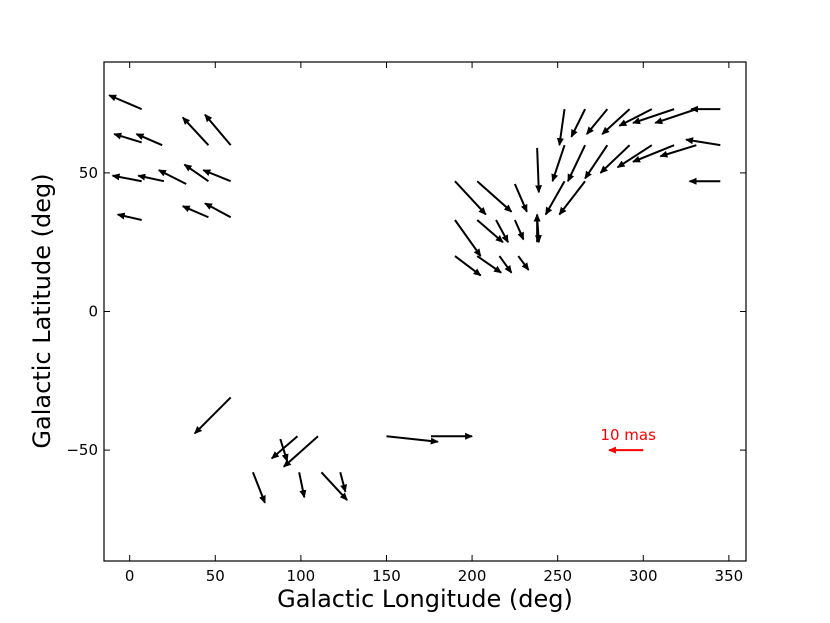 This screenshot has width=830, height=623. I want to click on y-tick-label: 0, so click(93, 312).